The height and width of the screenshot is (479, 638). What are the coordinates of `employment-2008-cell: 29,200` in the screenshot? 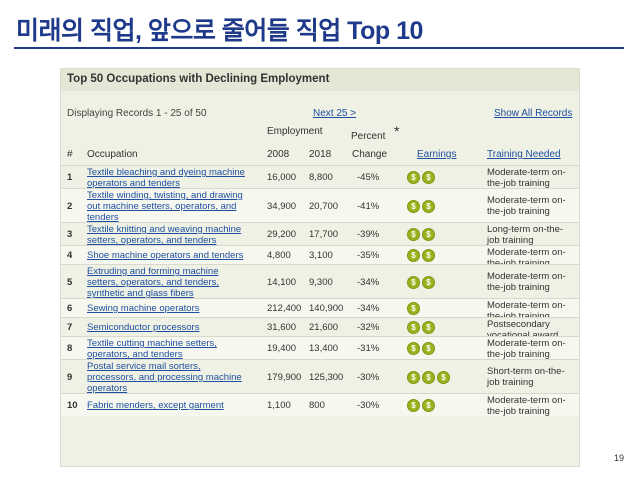 It's located at (282, 234).